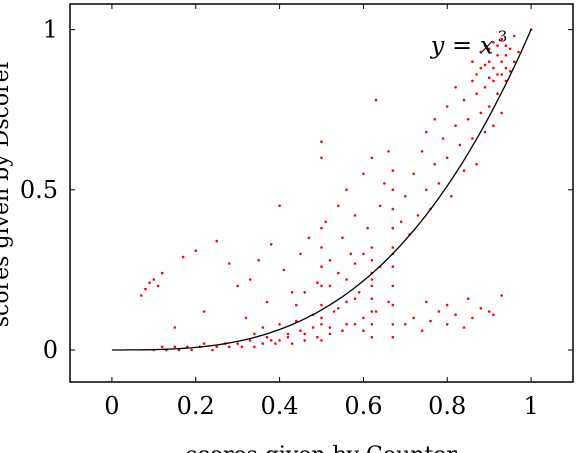 Image resolution: width=578 pixels, height=453 pixels. I want to click on y-axis-label: scores given by Dscorer, so click(7, 192).